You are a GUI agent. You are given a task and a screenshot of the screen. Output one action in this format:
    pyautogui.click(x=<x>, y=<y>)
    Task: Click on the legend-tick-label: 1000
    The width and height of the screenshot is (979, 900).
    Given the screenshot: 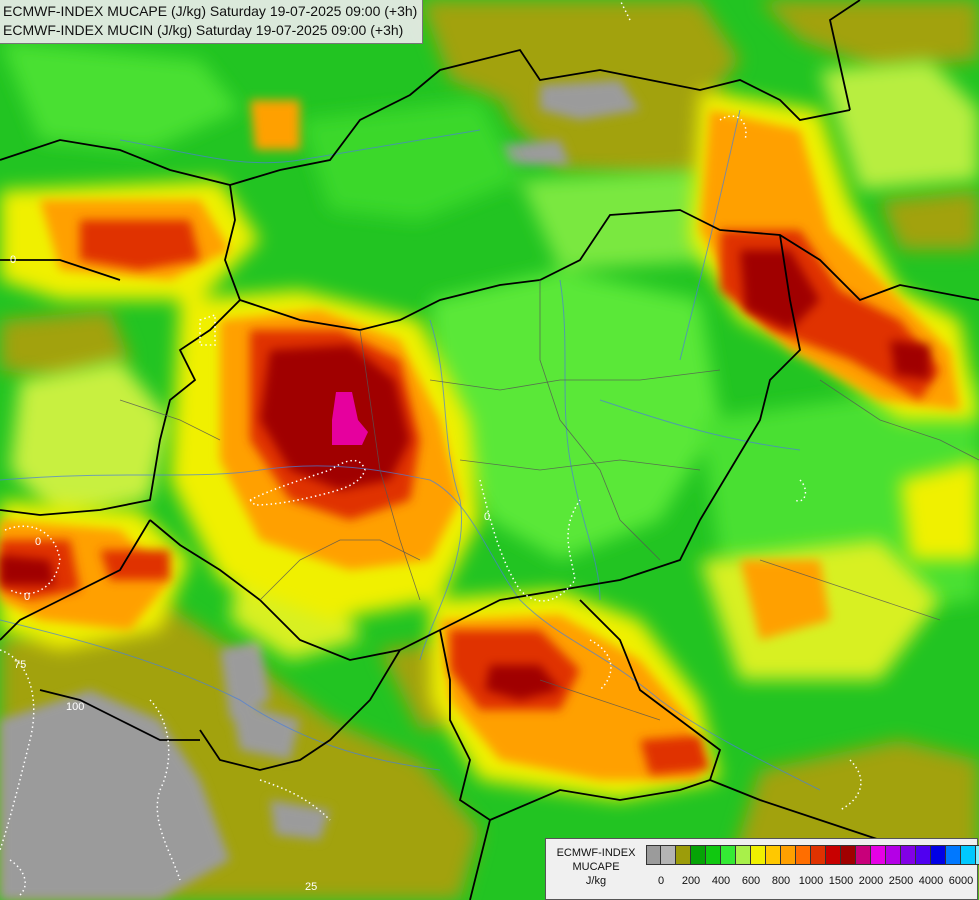 What is the action you would take?
    pyautogui.click(x=811, y=881)
    